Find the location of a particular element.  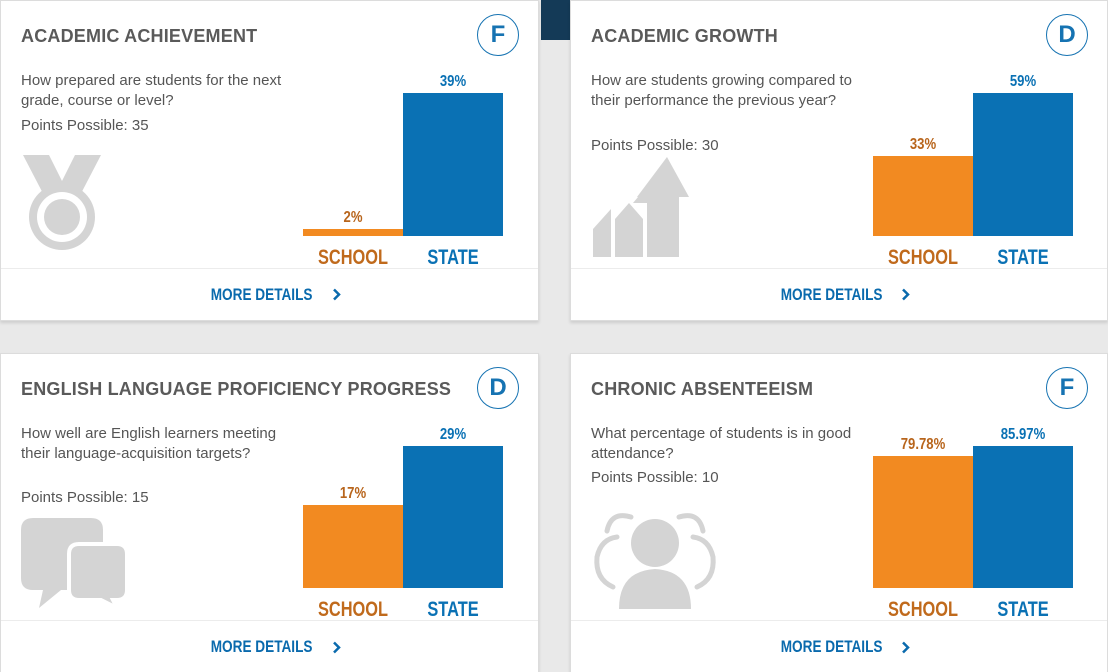

state-value-label: 59% is located at coordinates (1023, 81).